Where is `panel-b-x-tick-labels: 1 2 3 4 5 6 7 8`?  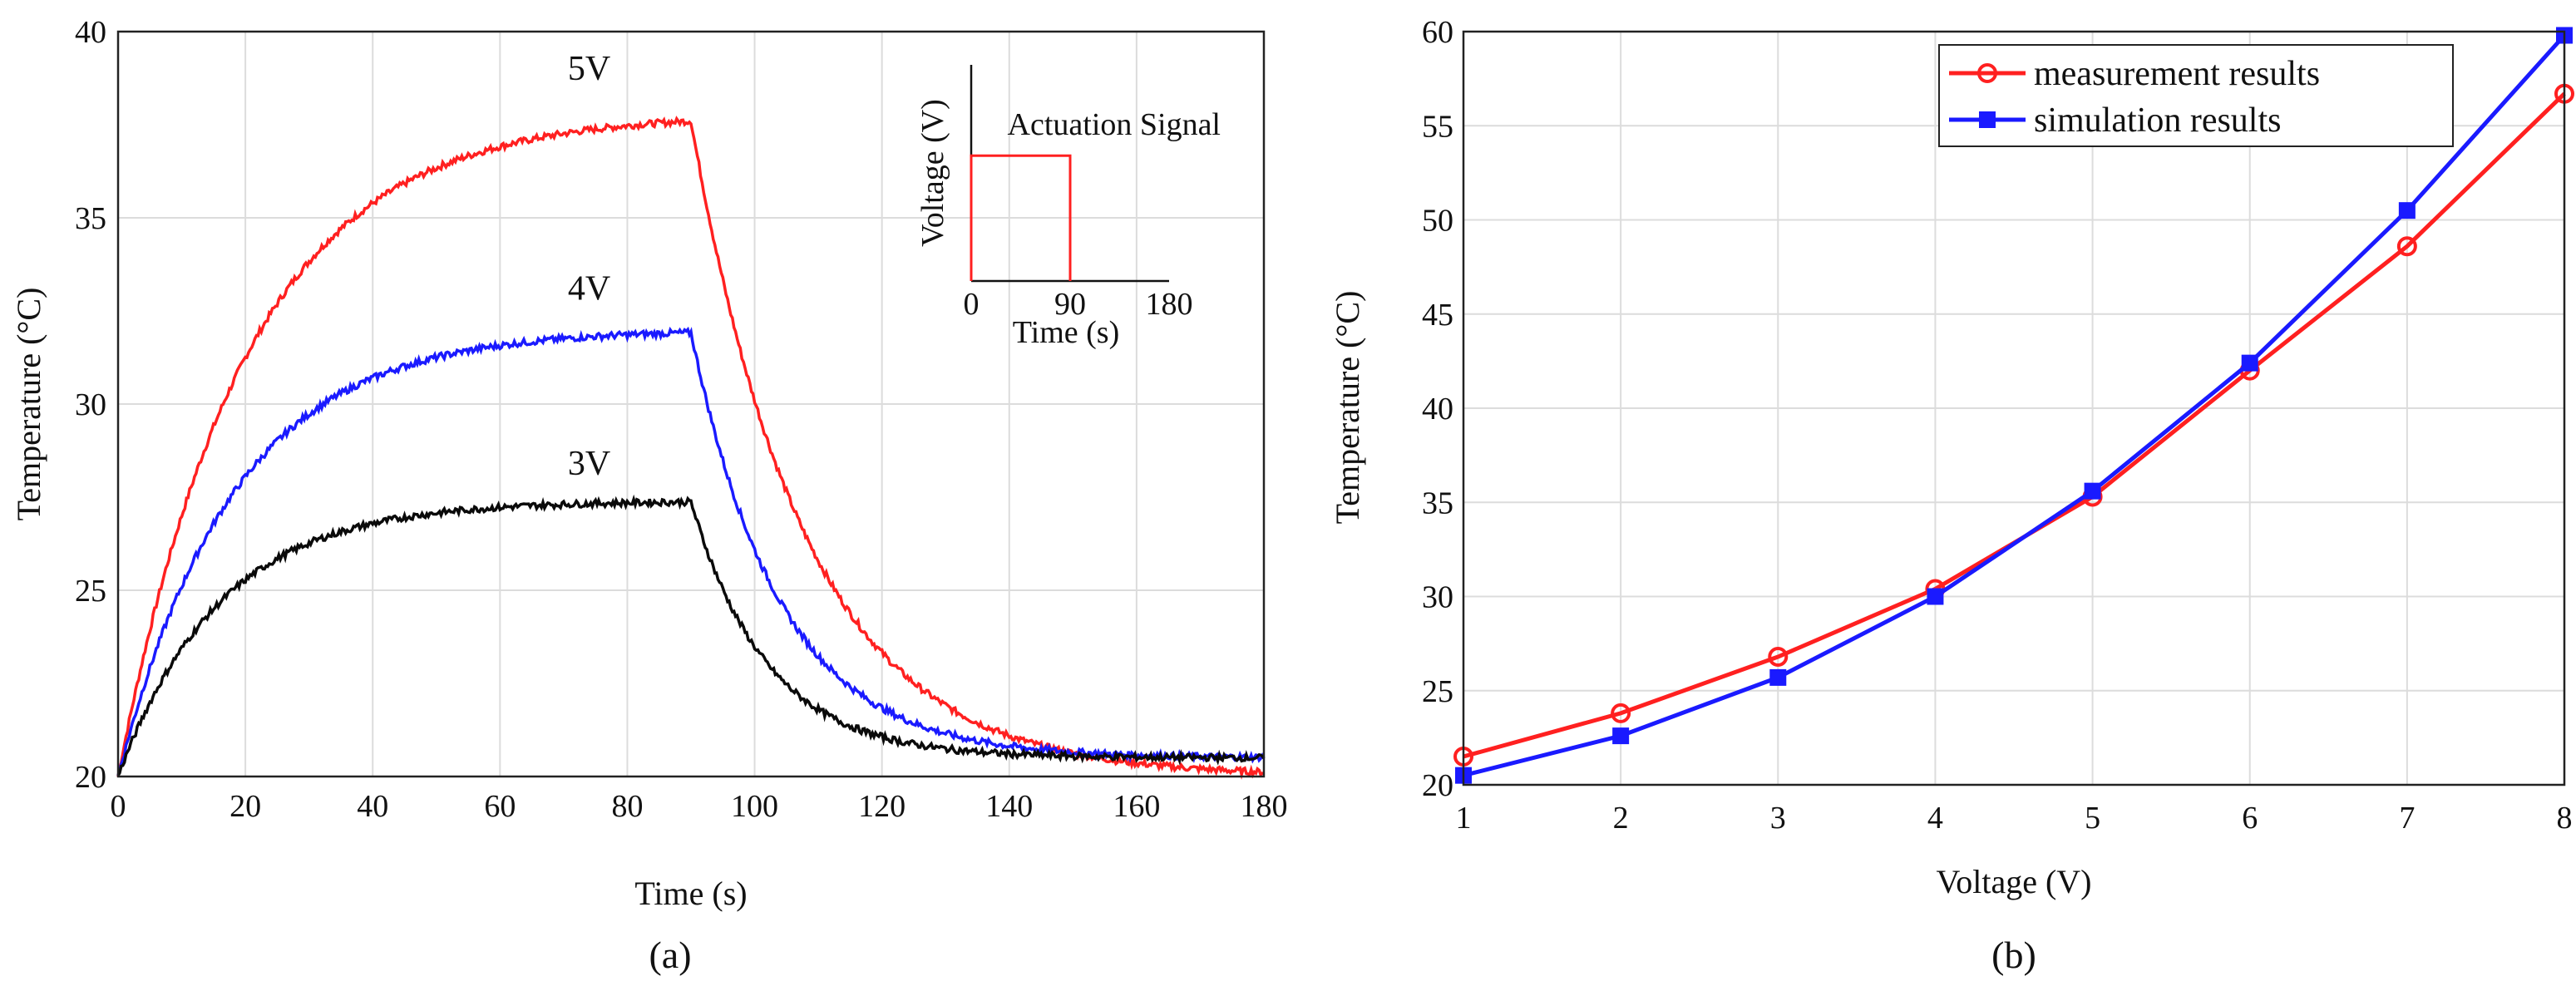 panel-b-x-tick-labels: 1 2 3 4 5 6 7 8 is located at coordinates (2014, 818).